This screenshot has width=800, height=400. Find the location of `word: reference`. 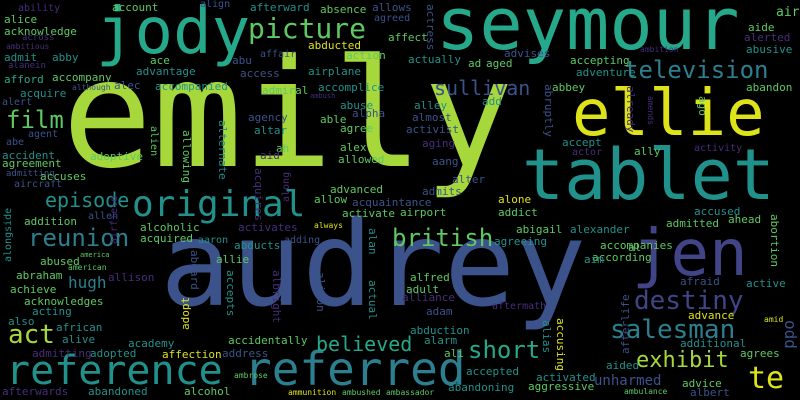

word: reference is located at coordinates (114, 371).